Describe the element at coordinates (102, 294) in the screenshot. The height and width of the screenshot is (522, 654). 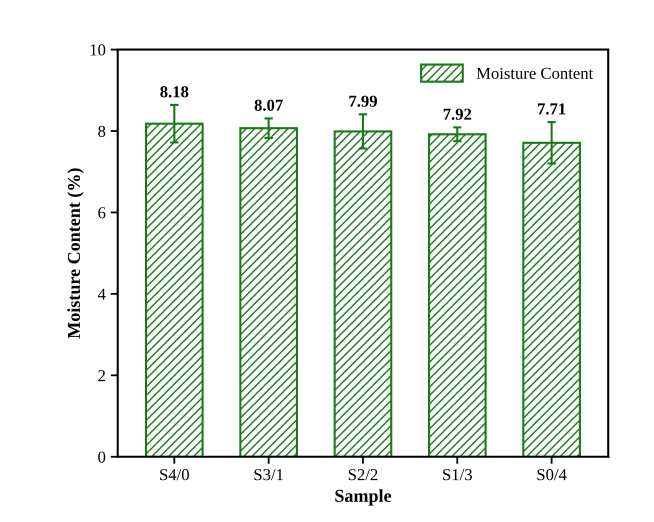
I see `y-tick-label: 4` at that location.